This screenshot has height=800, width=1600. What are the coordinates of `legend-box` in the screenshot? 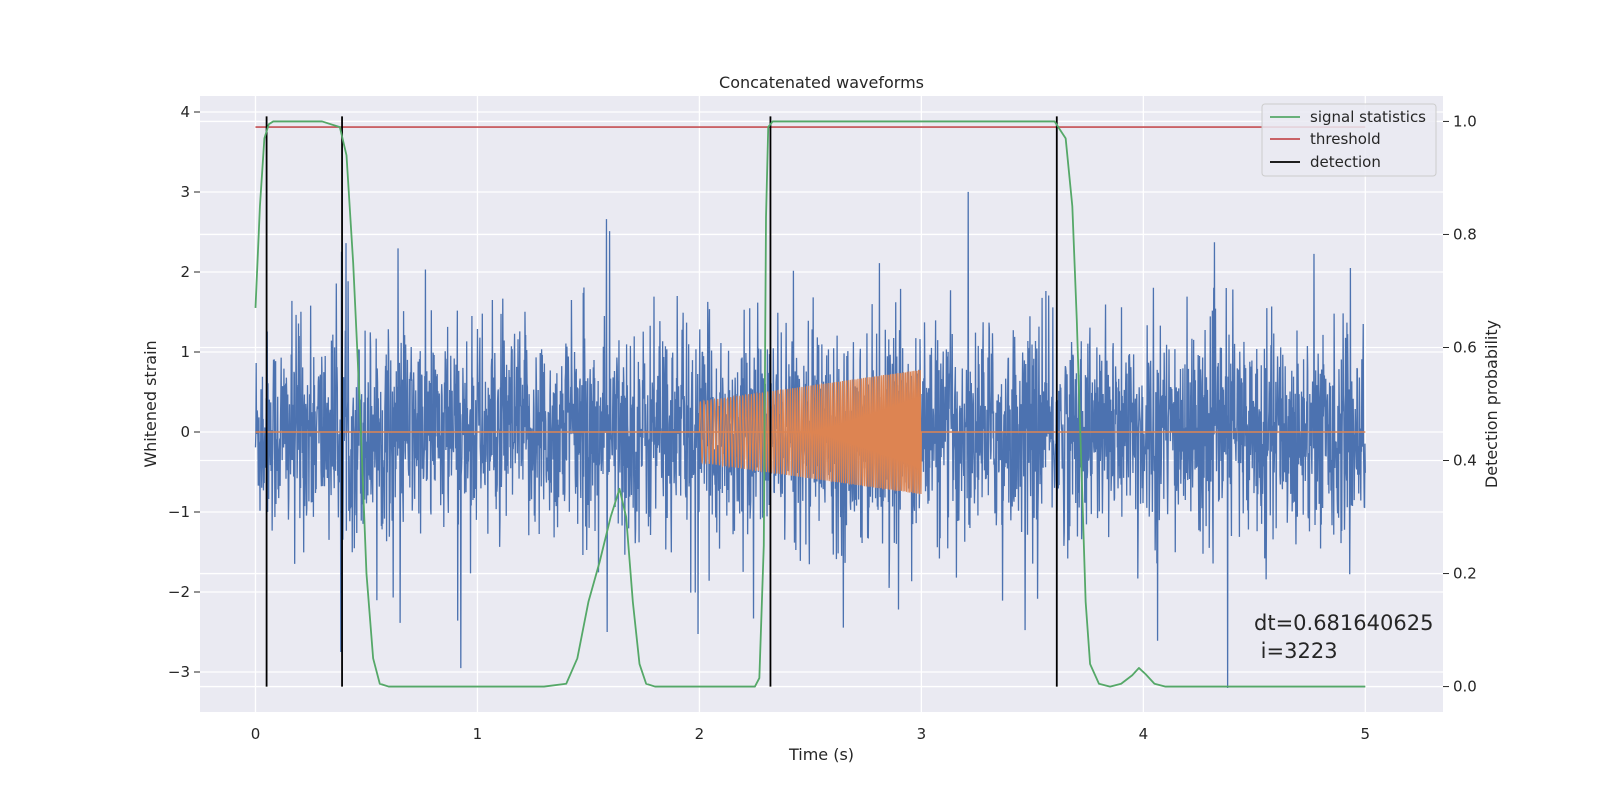 It's located at (1349, 140).